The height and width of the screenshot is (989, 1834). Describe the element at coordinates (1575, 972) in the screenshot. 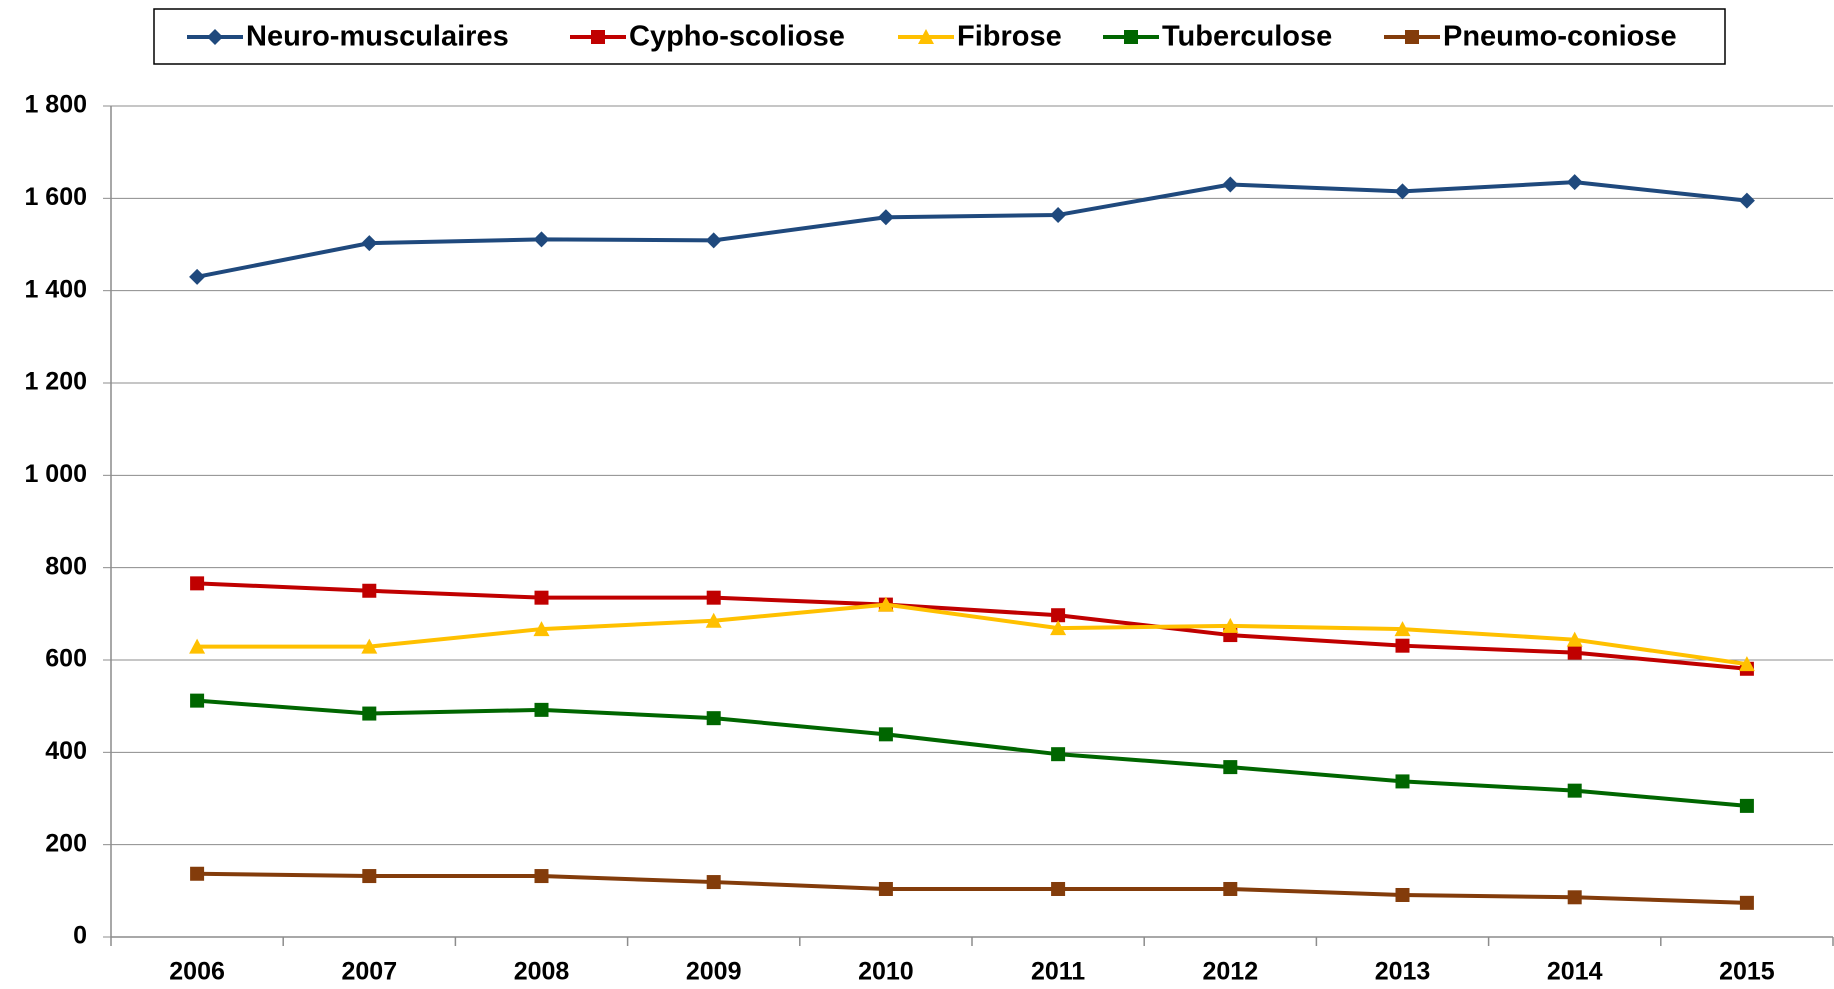

I see `x-tick-label: 2014` at that location.